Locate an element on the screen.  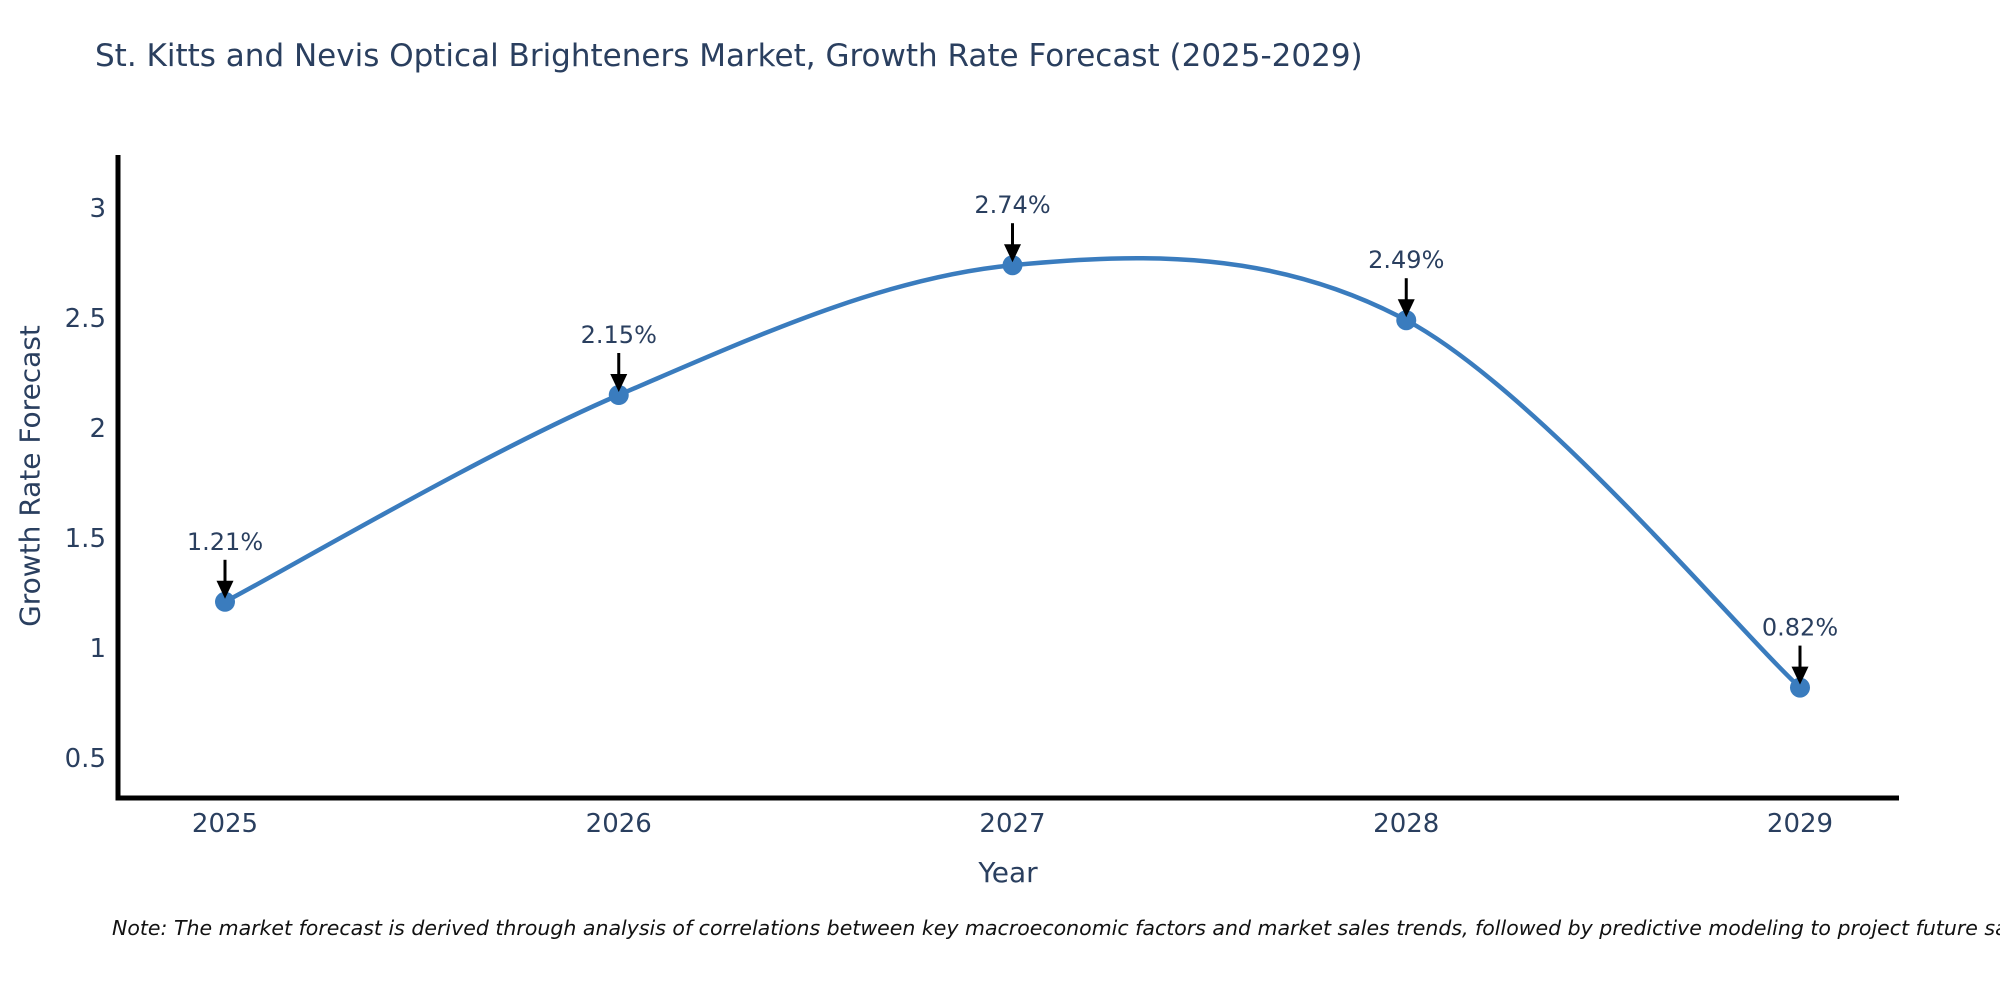
annotation-label: 2.15% is located at coordinates (619, 335).